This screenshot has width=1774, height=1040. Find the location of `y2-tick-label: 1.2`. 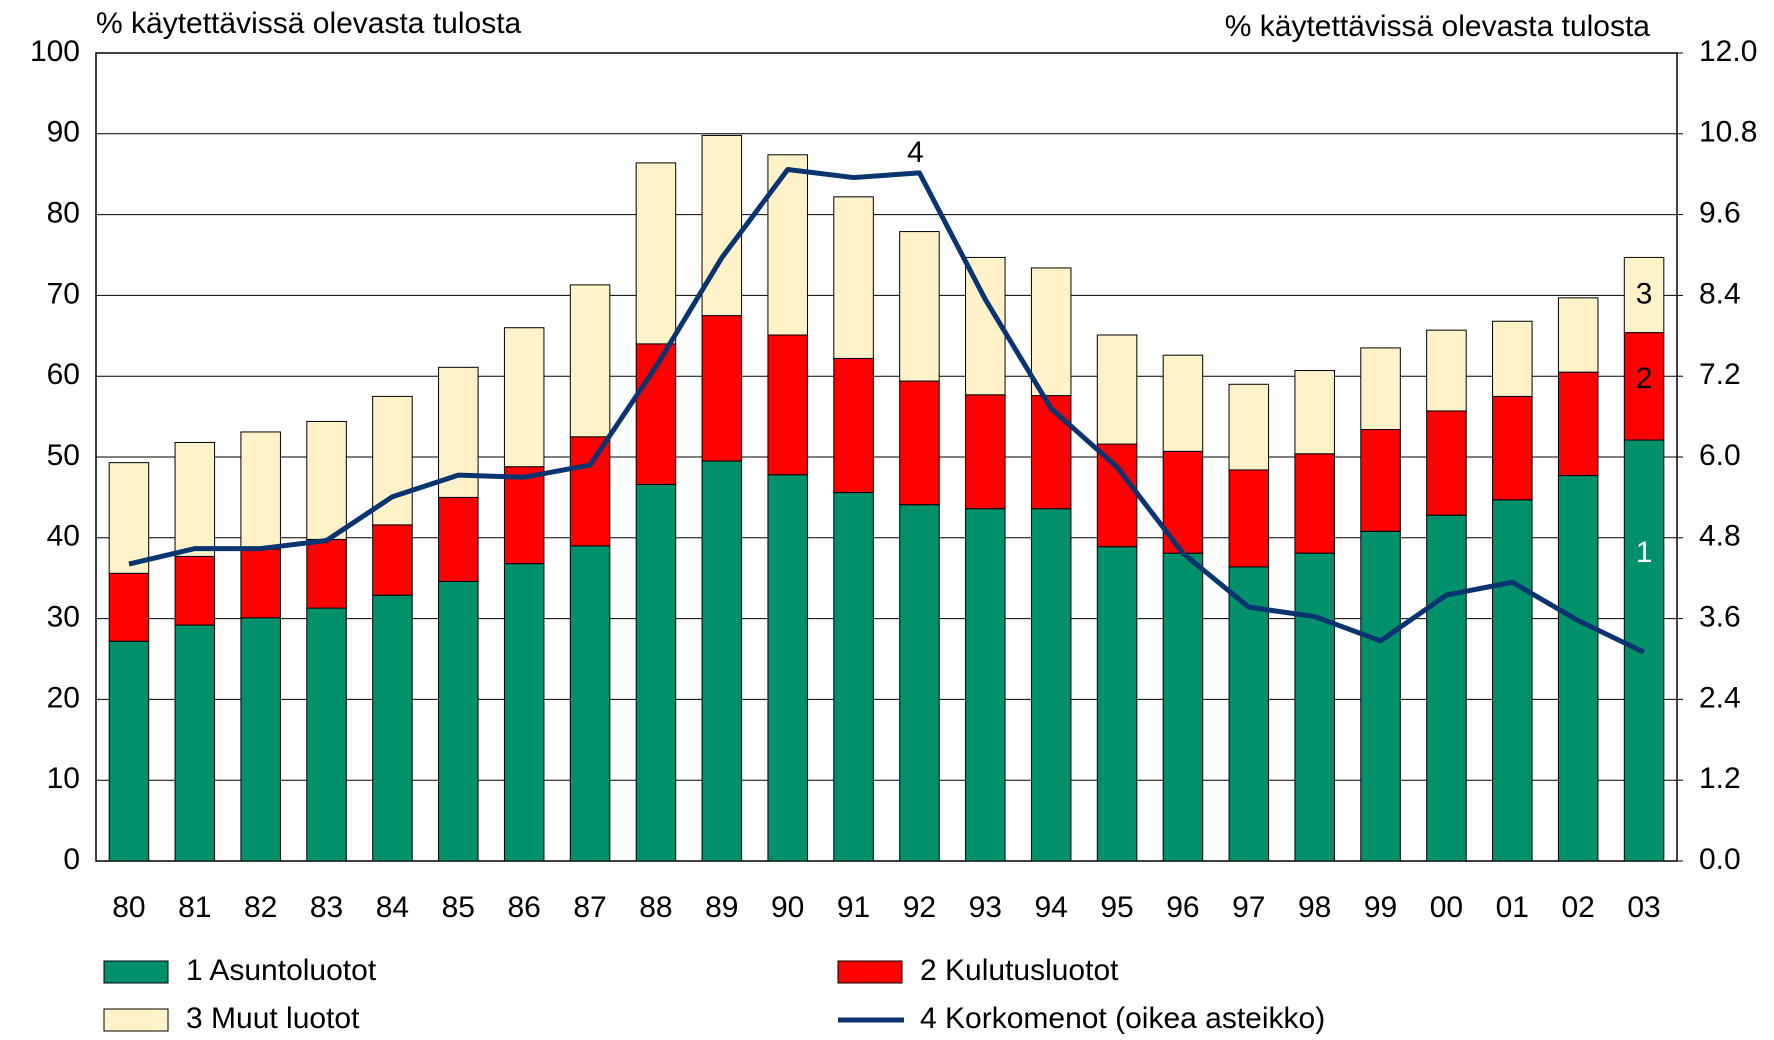

y2-tick-label: 1.2 is located at coordinates (1720, 778).